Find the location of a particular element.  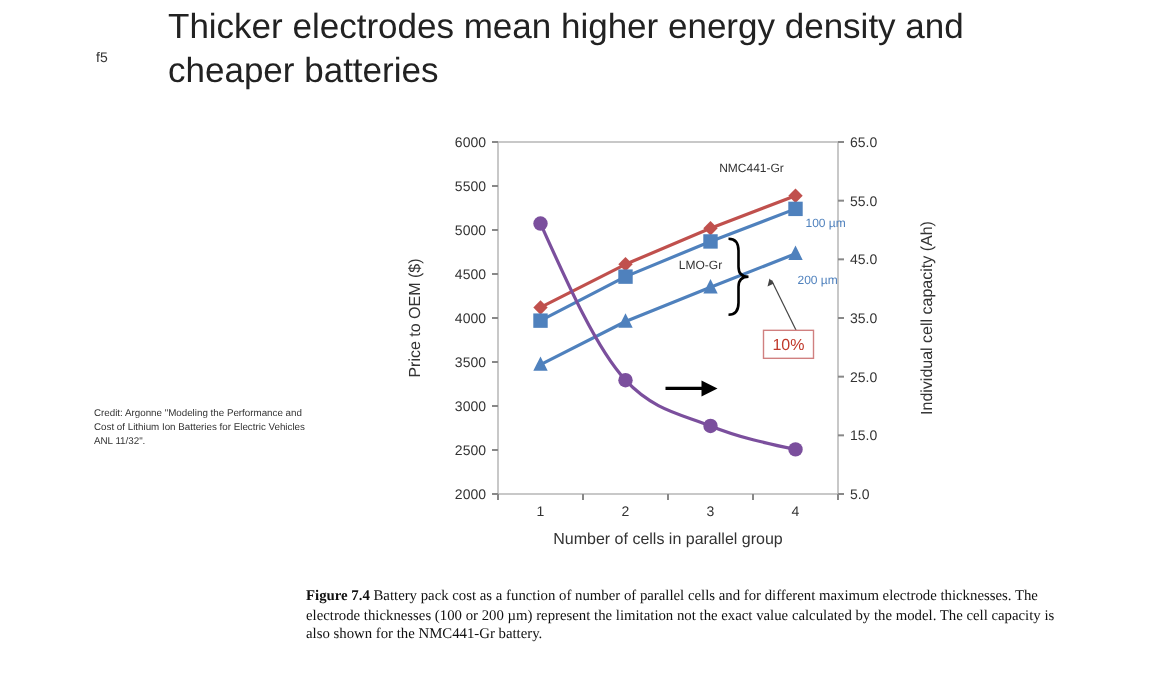

y2-axis-title: Individual cell capacity (Ah) is located at coordinates (927, 317).